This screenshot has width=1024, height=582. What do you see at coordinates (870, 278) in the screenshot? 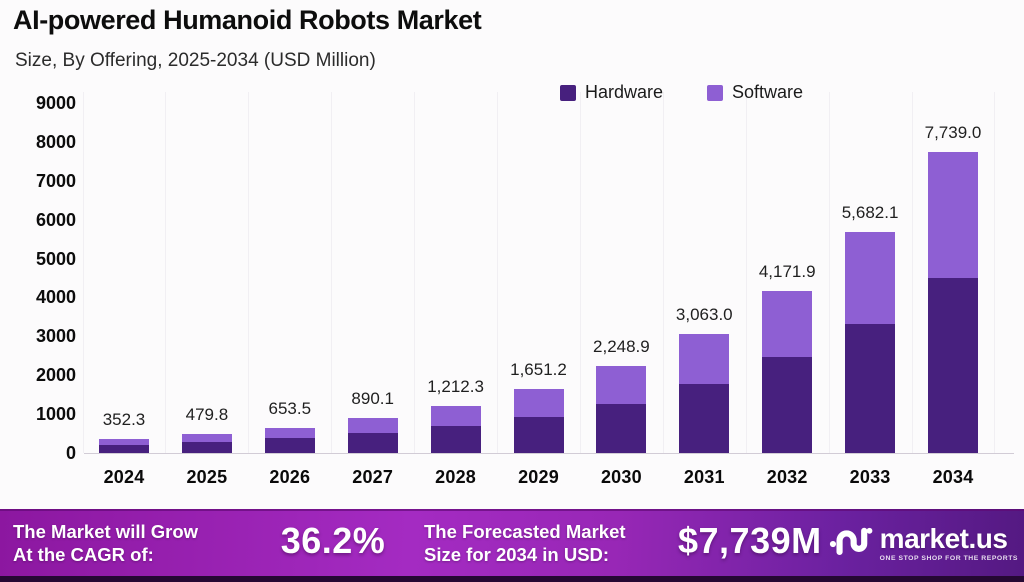
I see `bar-software-2033` at bounding box center [870, 278].